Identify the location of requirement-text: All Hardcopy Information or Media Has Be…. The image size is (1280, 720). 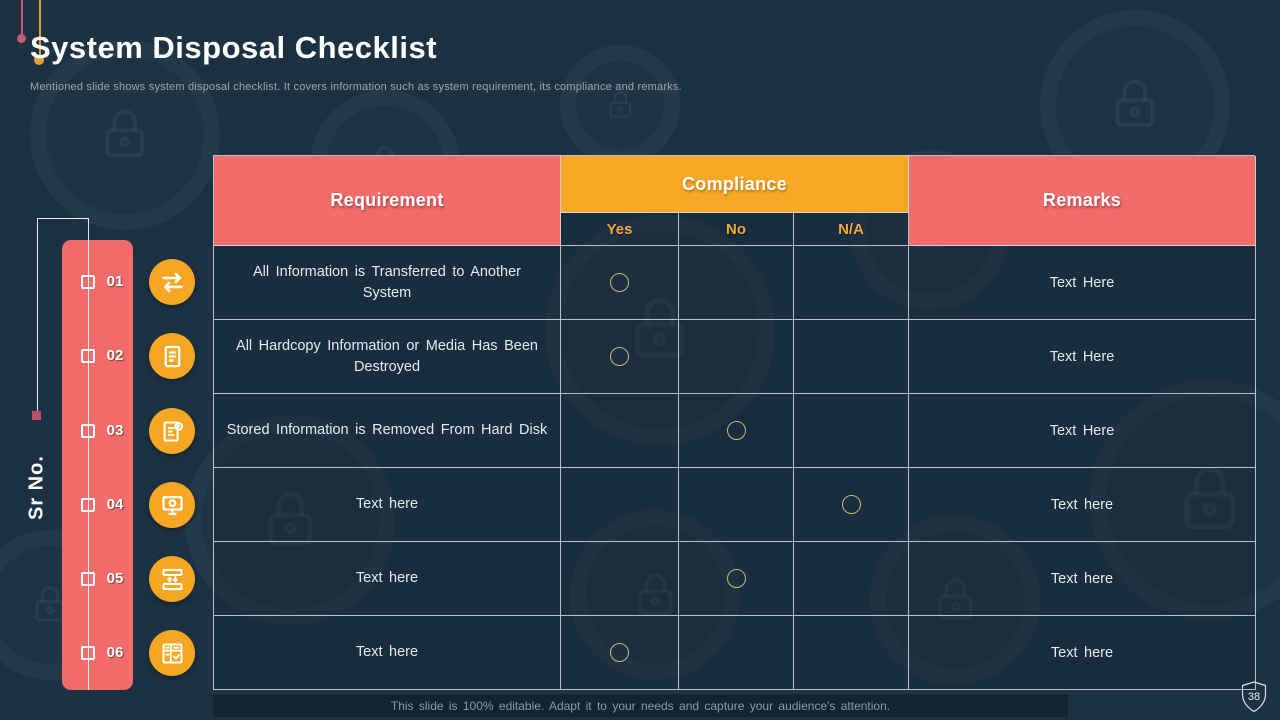
(387, 356).